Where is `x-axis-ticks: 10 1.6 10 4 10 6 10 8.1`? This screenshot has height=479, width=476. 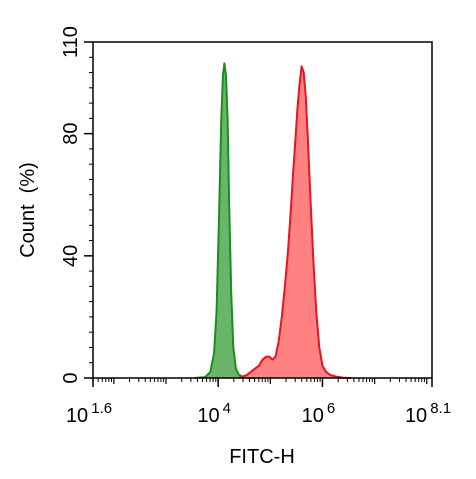 x-axis-ticks: 10 1.6 10 4 10 6 10 8.1 is located at coordinates (258, 402).